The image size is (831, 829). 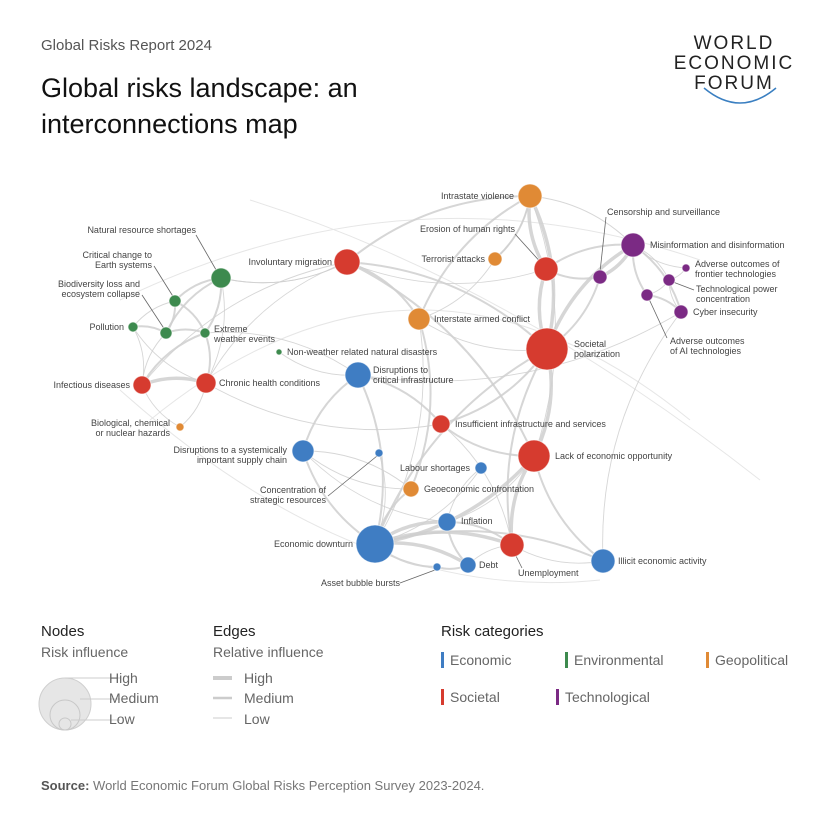 What do you see at coordinates (258, 678) in the screenshot?
I see `legend-edge-high: High` at bounding box center [258, 678].